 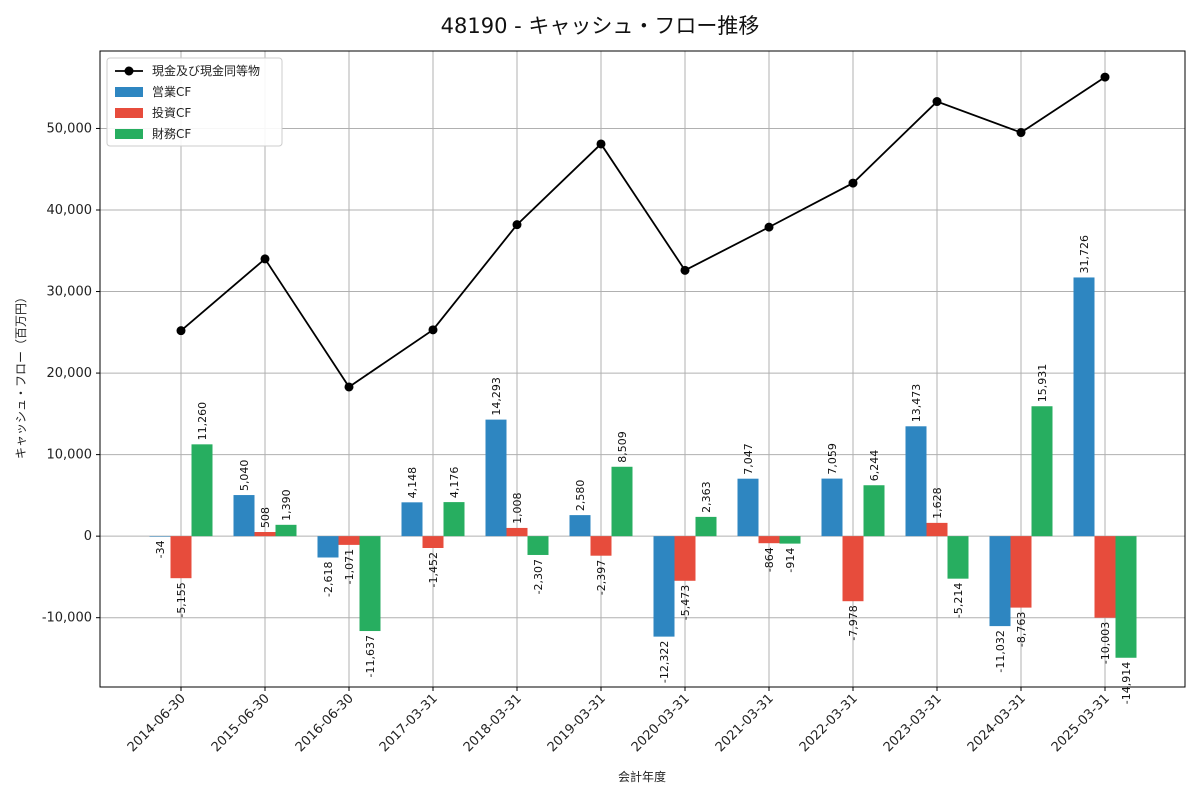 I want to click on data-label: -7,978, so click(x=853, y=622).